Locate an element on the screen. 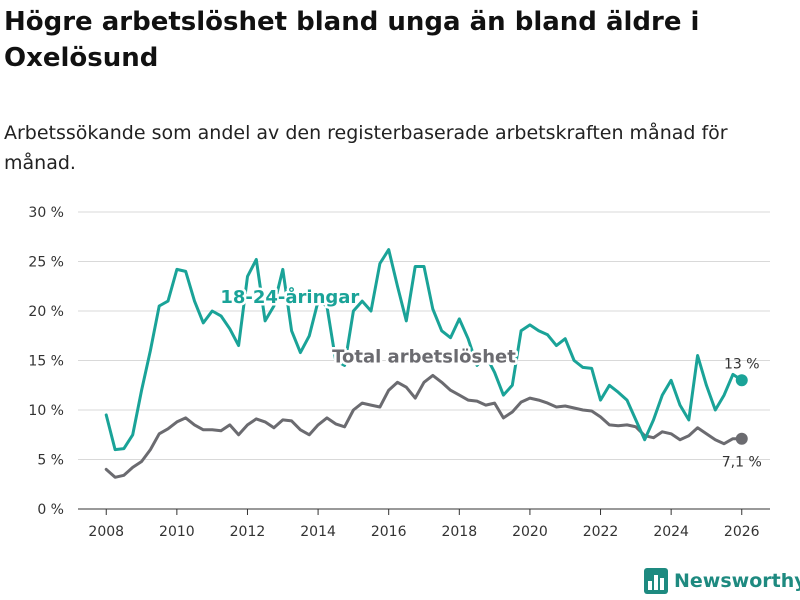 This screenshot has width=800, height=600. series-label-youth: 18-24-åringar is located at coordinates (289, 297).